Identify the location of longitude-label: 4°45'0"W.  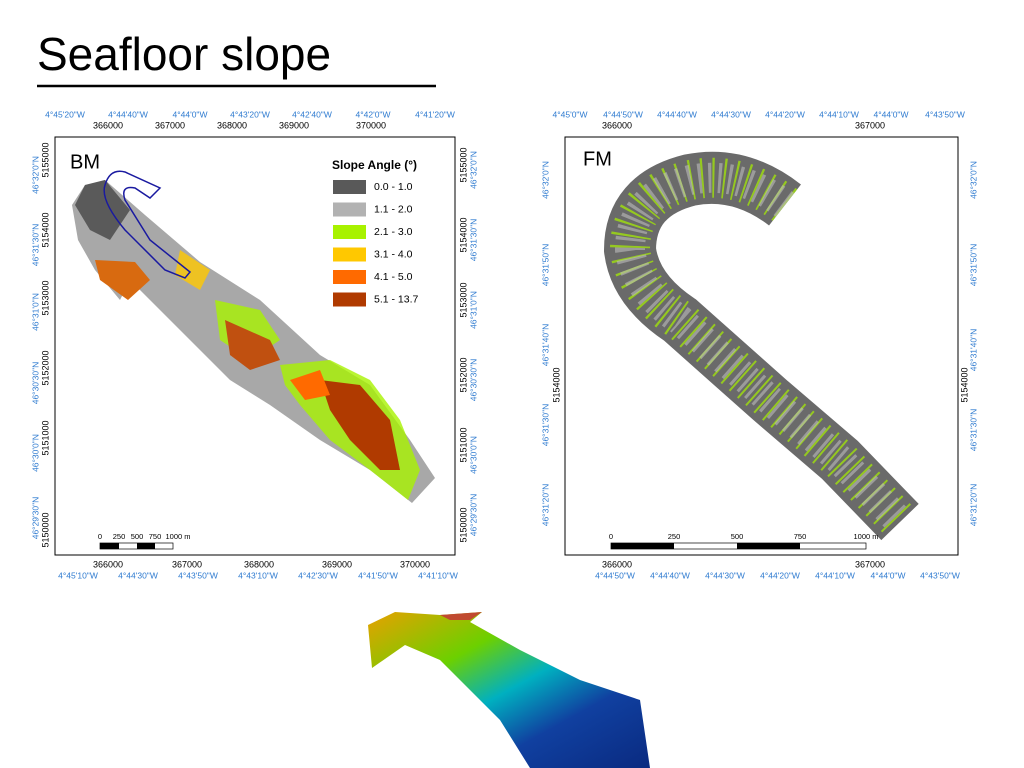
(570, 114).